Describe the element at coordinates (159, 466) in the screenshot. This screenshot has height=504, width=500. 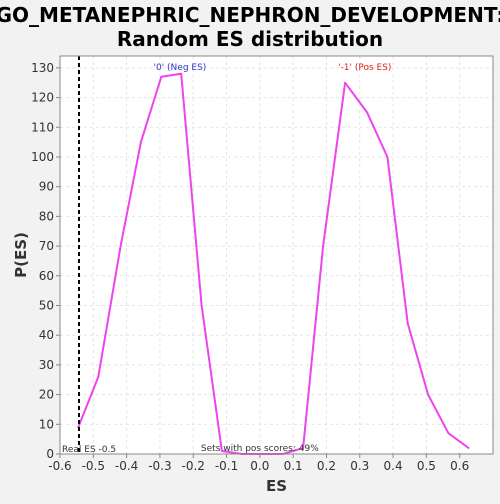
I see `x-tick-label: -0.3` at that location.